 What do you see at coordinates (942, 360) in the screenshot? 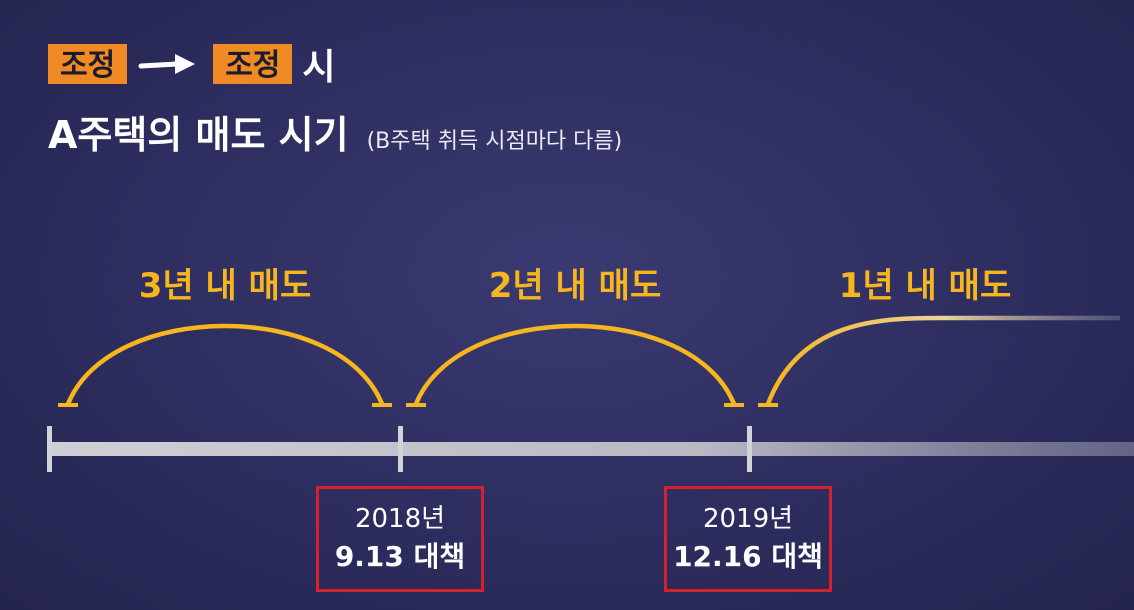
I see `arc-1year` at bounding box center [942, 360].